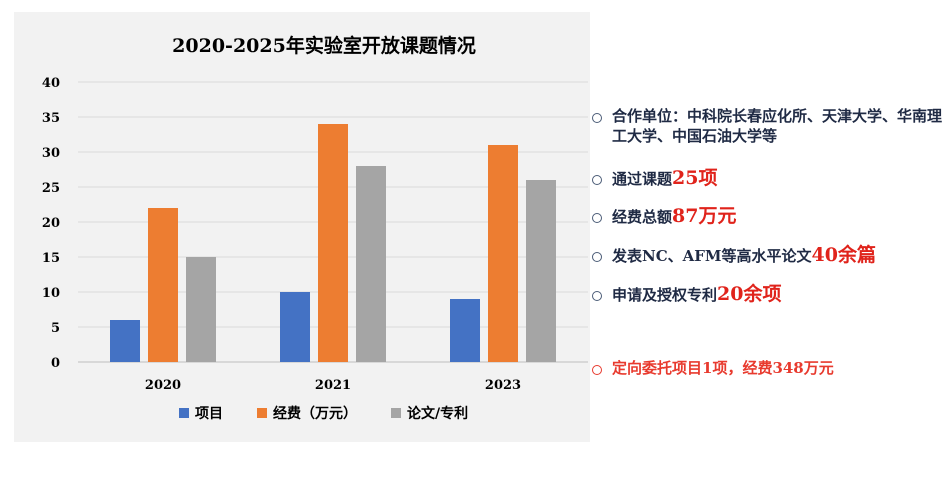 The image size is (949, 495). I want to click on bullet-text: 合作单位：中科院长春应化所、天津大学、华南理工大学、中国石油大学等, so click(777, 126).